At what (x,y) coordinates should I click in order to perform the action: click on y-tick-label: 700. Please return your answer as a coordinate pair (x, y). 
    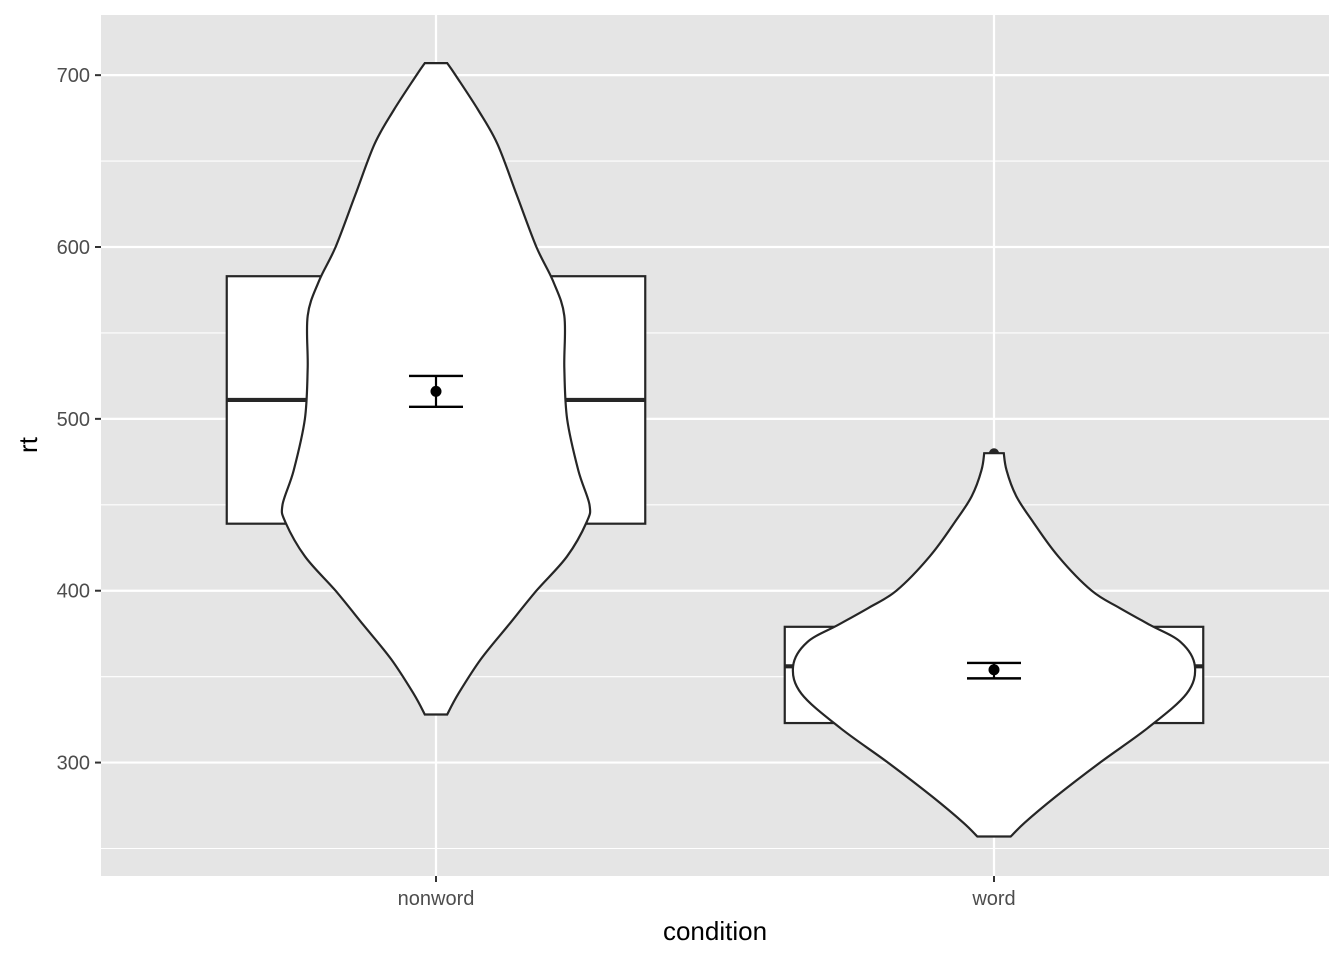
    Looking at the image, I should click on (73, 76).